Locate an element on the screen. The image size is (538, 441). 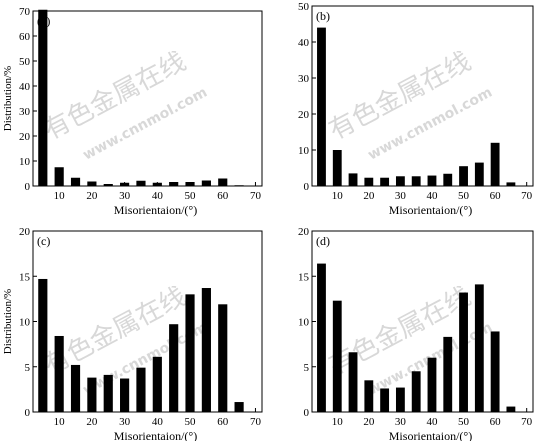
y-tick-label-d-20: 20 is located at coordinates (304, 232).